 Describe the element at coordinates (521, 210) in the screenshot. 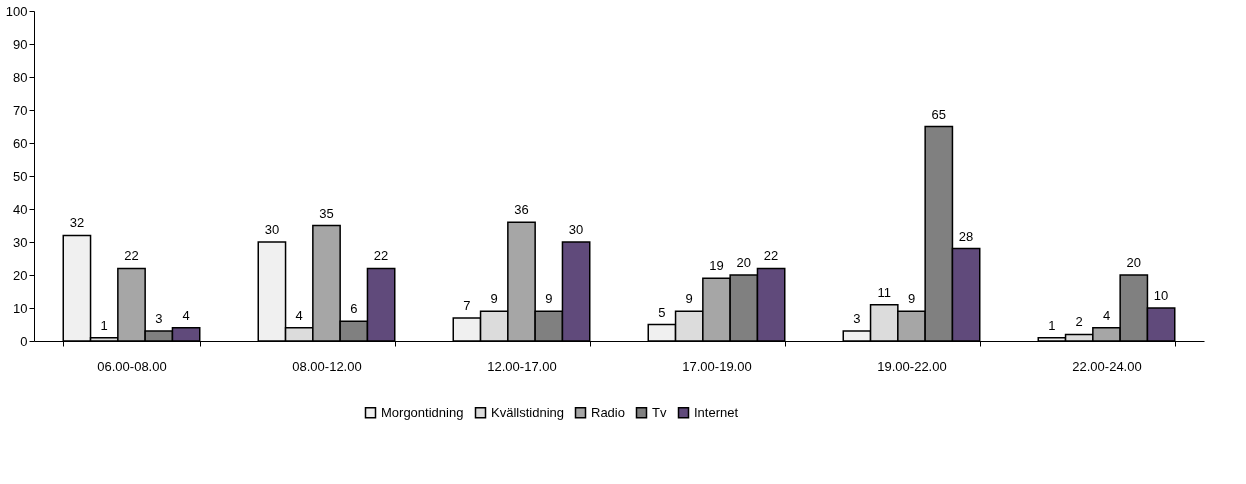

I see `data-label: 36` at that location.